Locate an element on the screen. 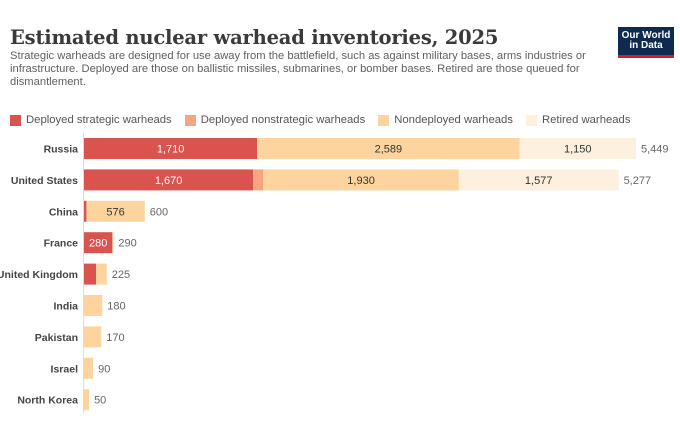 Image resolution: width=680 pixels, height=436 pixels. category-label: India is located at coordinates (65, 307).